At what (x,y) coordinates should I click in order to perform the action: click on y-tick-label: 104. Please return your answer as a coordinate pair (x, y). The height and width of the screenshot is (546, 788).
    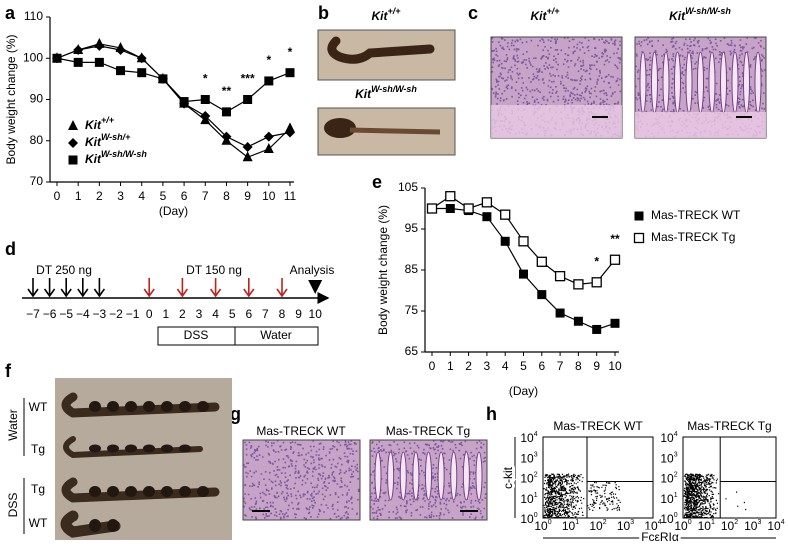
    Looking at the image, I should click on (668, 438).